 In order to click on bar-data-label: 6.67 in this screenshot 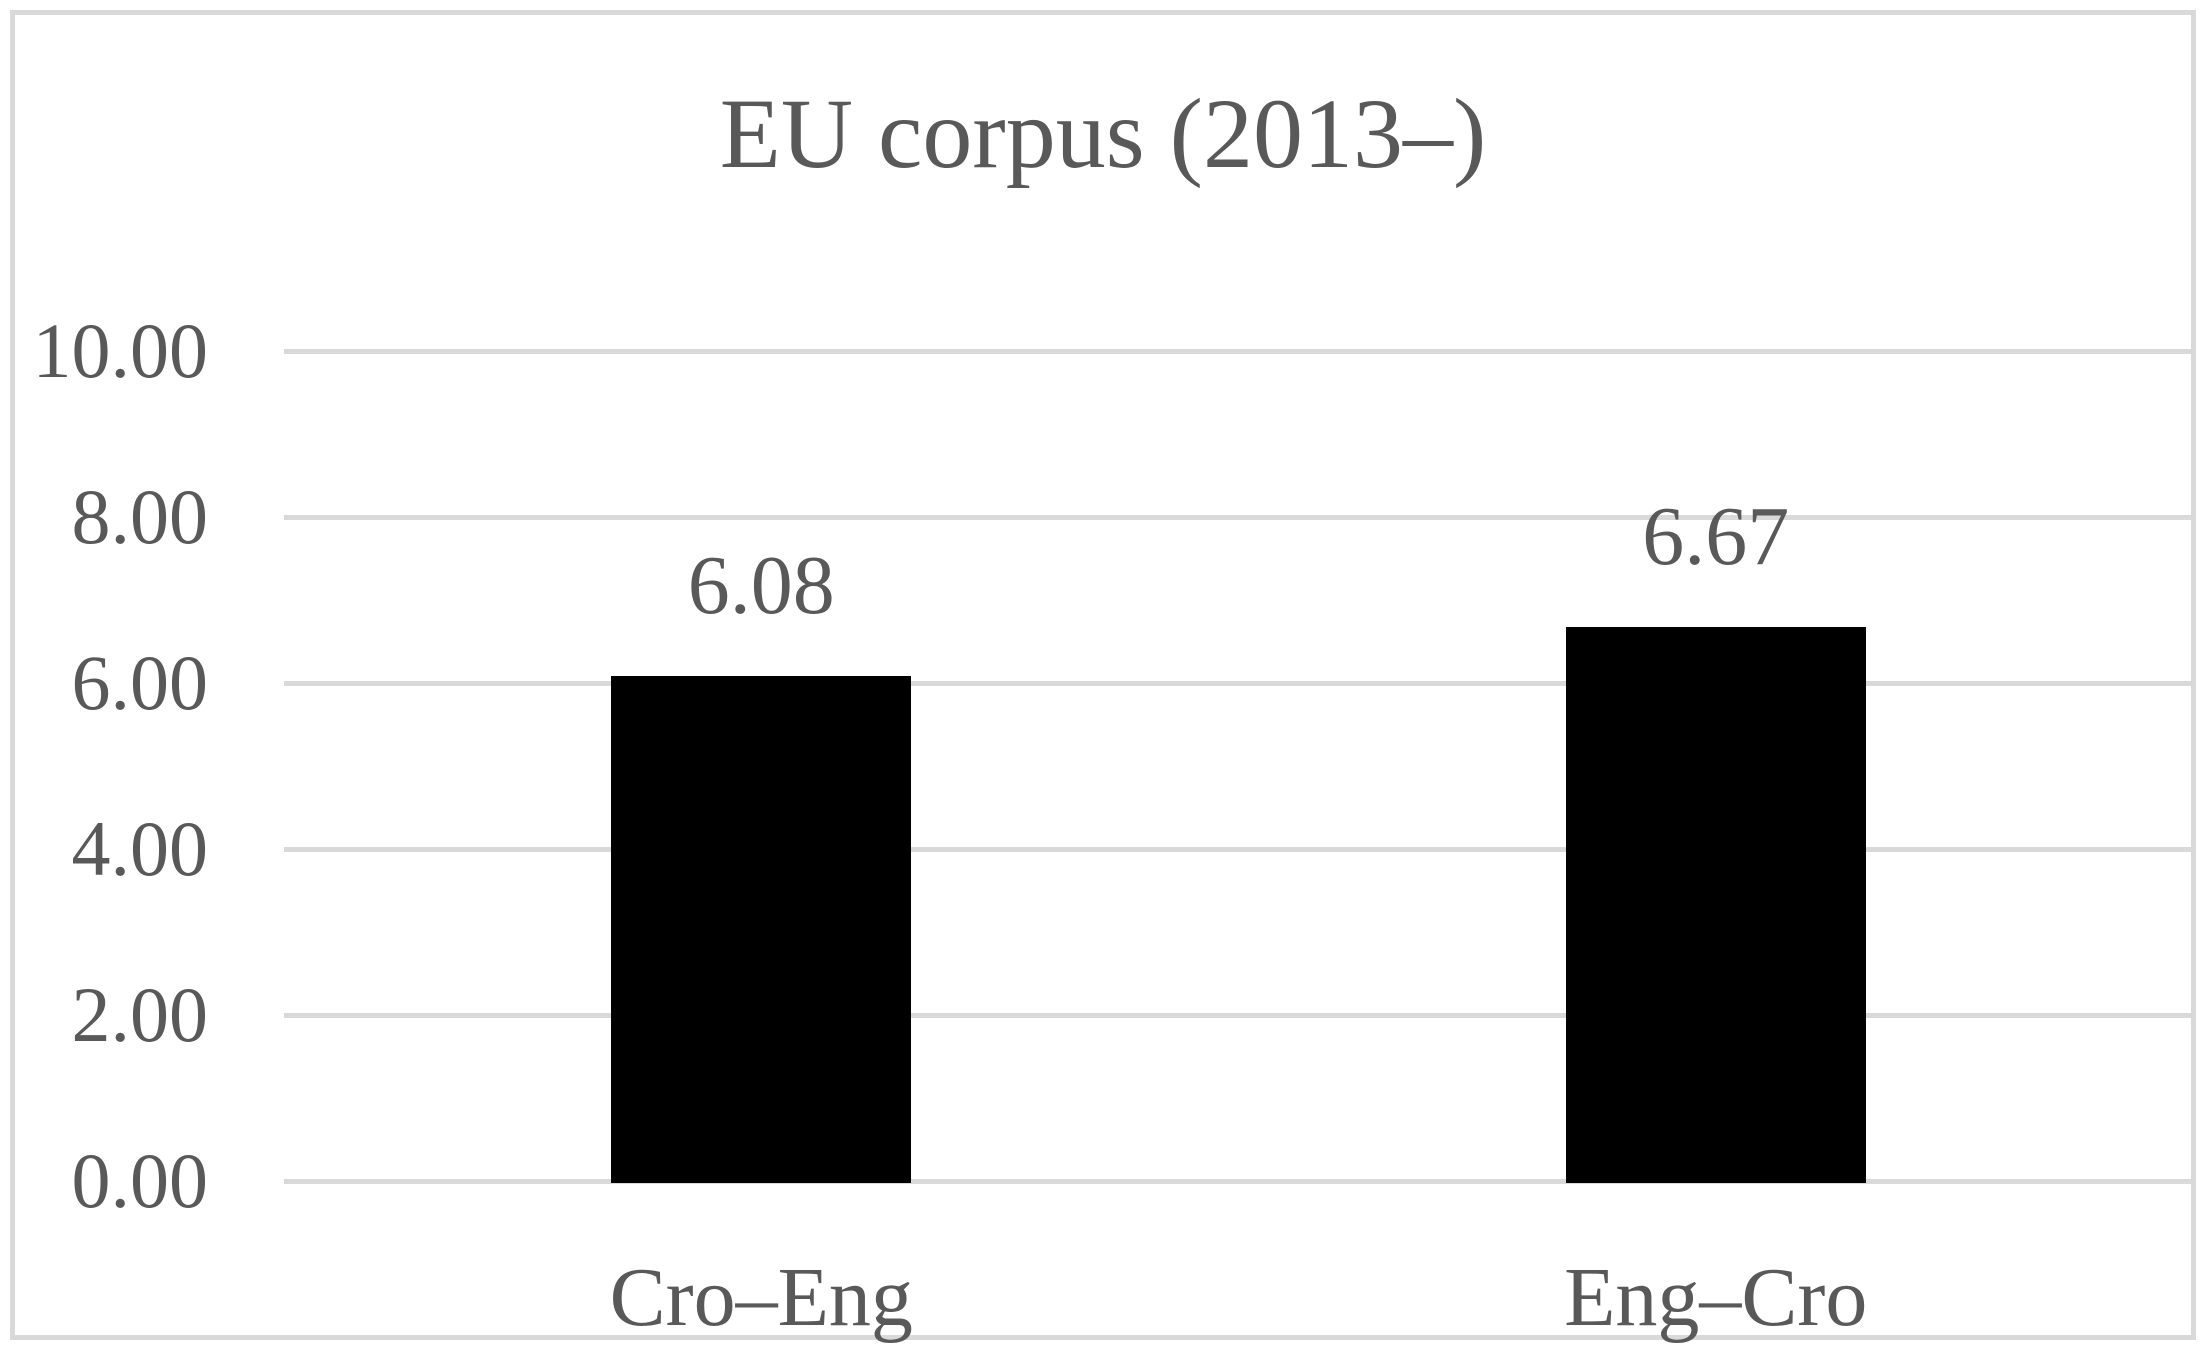, I will do `click(1716, 537)`.